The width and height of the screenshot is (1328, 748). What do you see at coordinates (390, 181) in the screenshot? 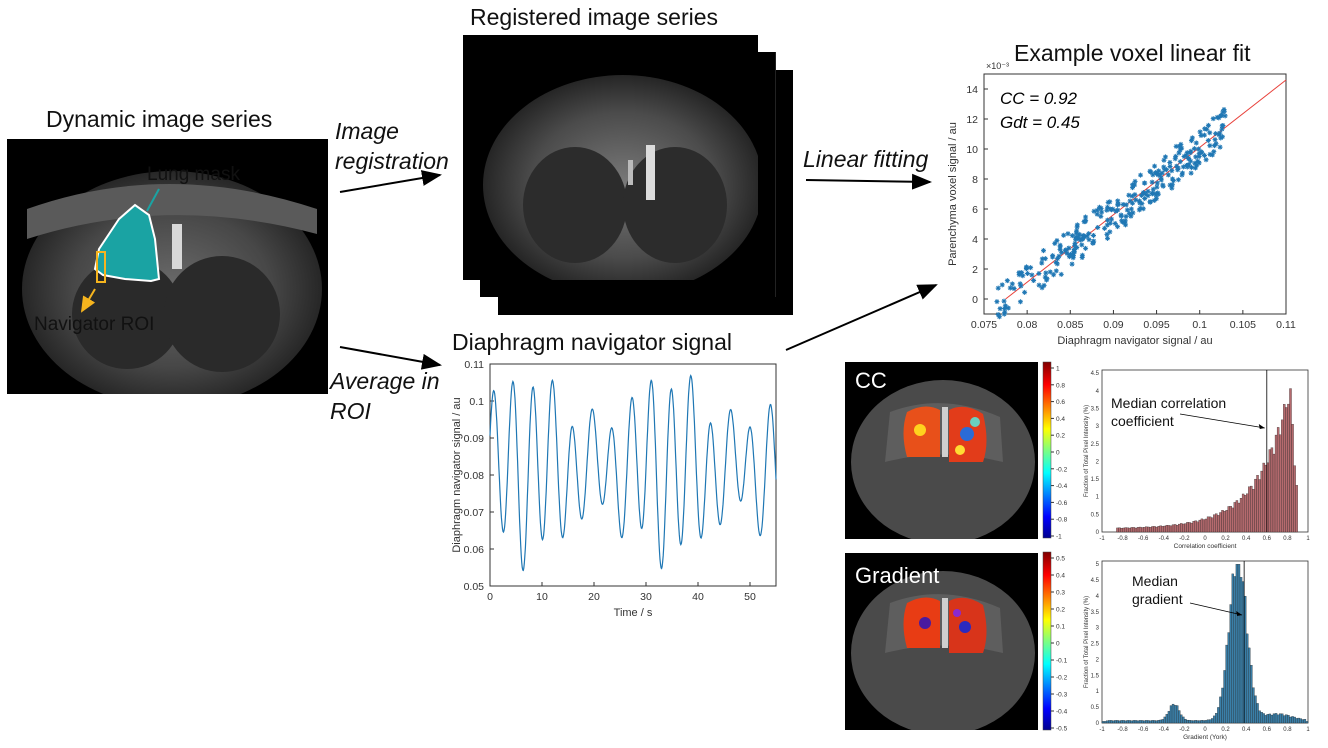
I see `arrow-to-registration` at bounding box center [390, 181].